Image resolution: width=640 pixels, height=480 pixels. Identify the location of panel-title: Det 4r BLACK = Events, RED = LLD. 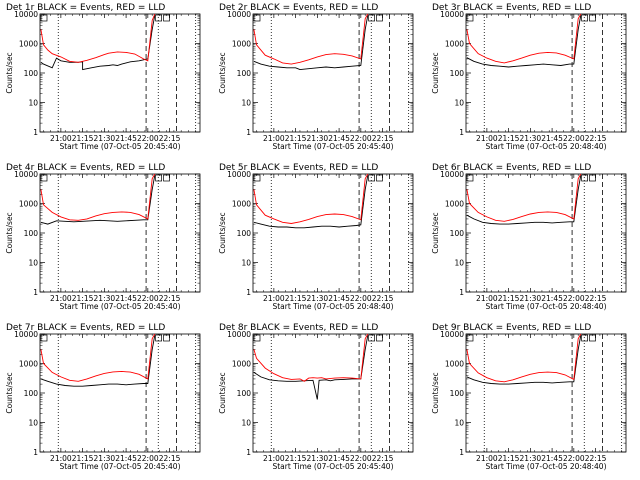
(85, 168).